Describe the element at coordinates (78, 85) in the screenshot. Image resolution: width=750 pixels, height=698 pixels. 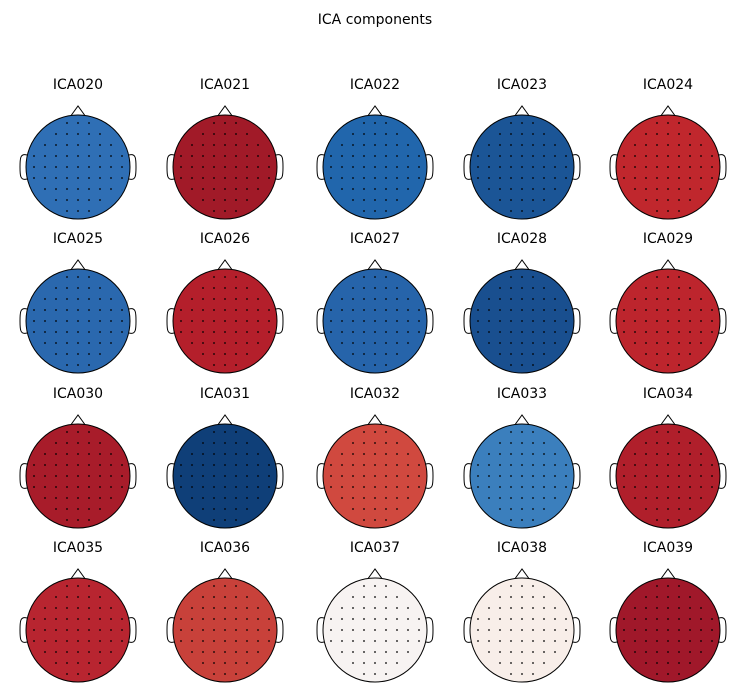
I see `component-title: ICA020` at that location.